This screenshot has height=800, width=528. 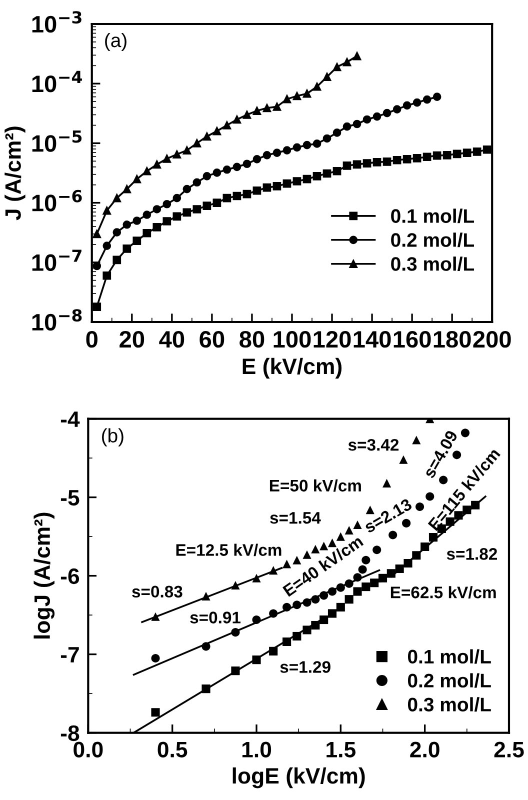 What do you see at coordinates (70, 576) in the screenshot?
I see `y-tick-label: -6` at bounding box center [70, 576].